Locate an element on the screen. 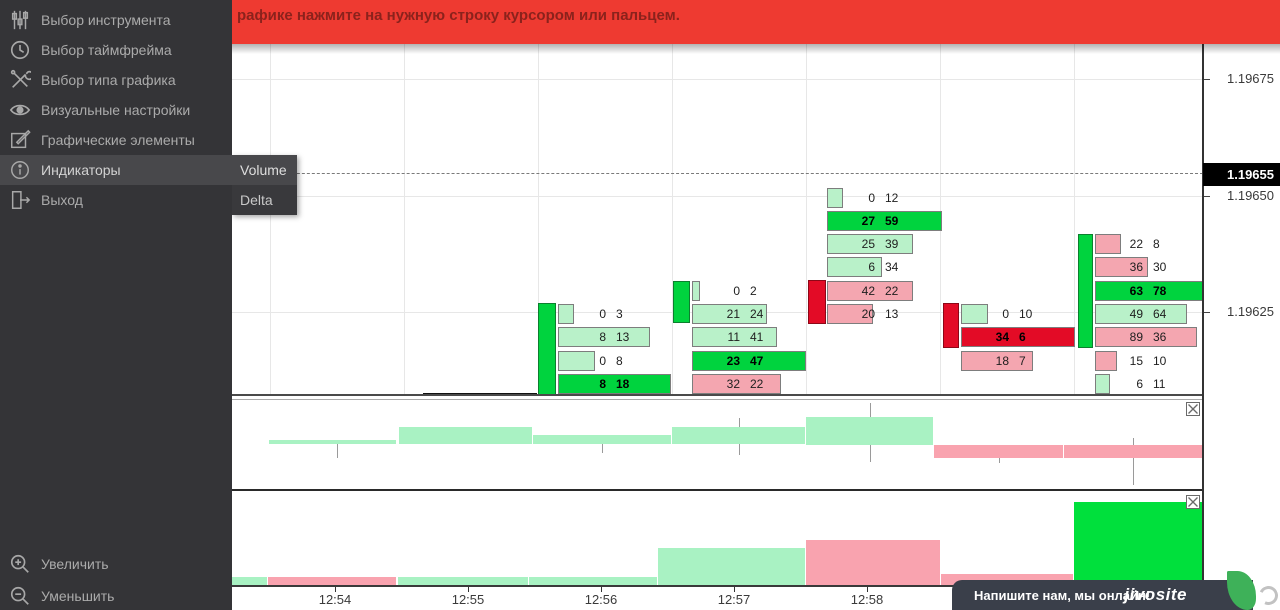 The width and height of the screenshot is (1280, 610). cluster-bid-ask: 27 59 is located at coordinates (883, 221).